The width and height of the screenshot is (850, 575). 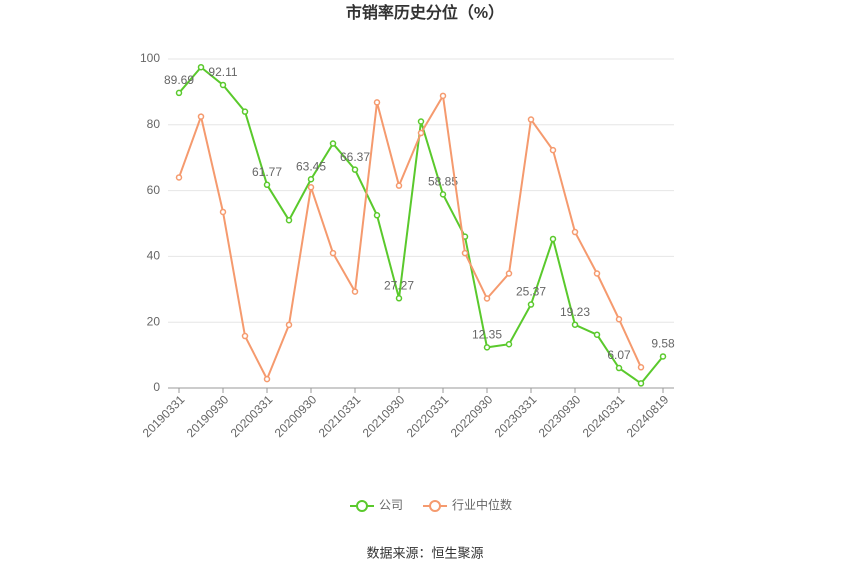 I want to click on data-label: 66.37, so click(x=355, y=157).